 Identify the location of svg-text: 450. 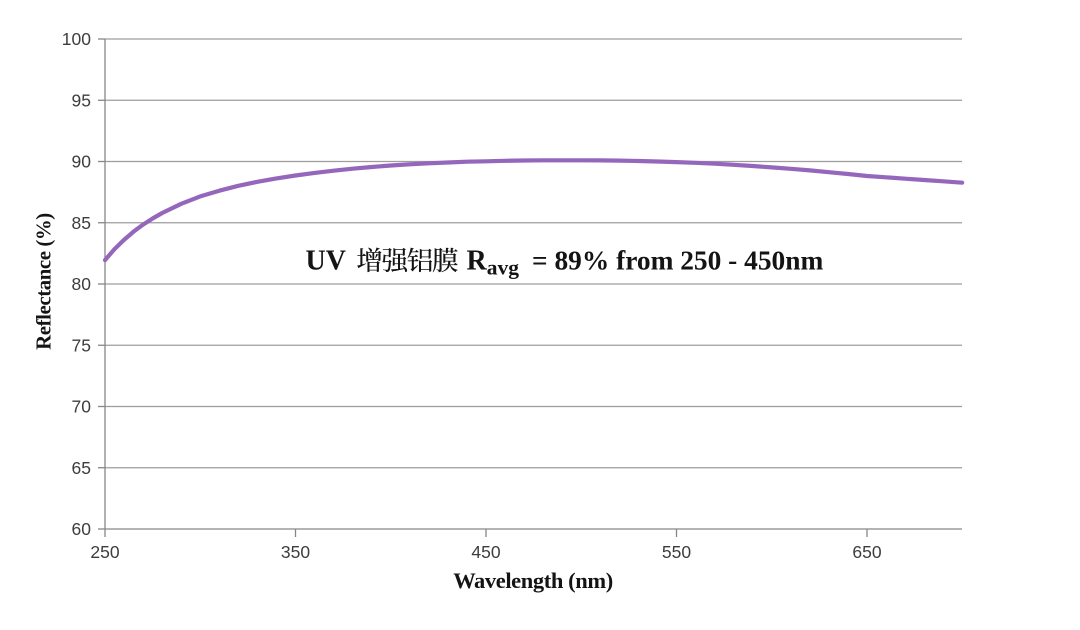
(485, 552).